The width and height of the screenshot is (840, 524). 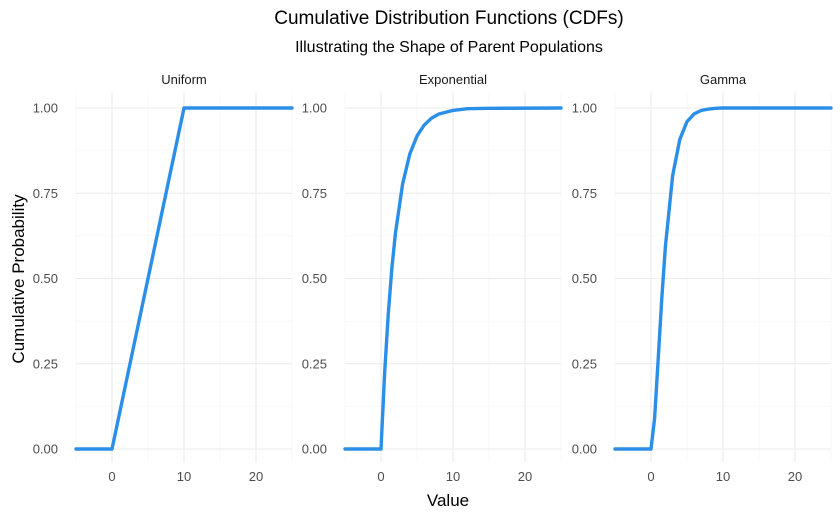 I want to click on x-axis-title: Value, so click(x=448, y=500).